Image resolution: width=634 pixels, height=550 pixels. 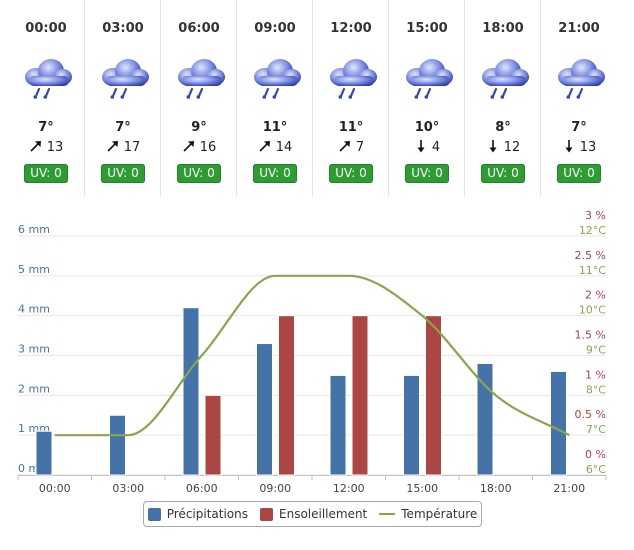 I want to click on y-tick-label-pct: 0.5 %, so click(x=590, y=414).